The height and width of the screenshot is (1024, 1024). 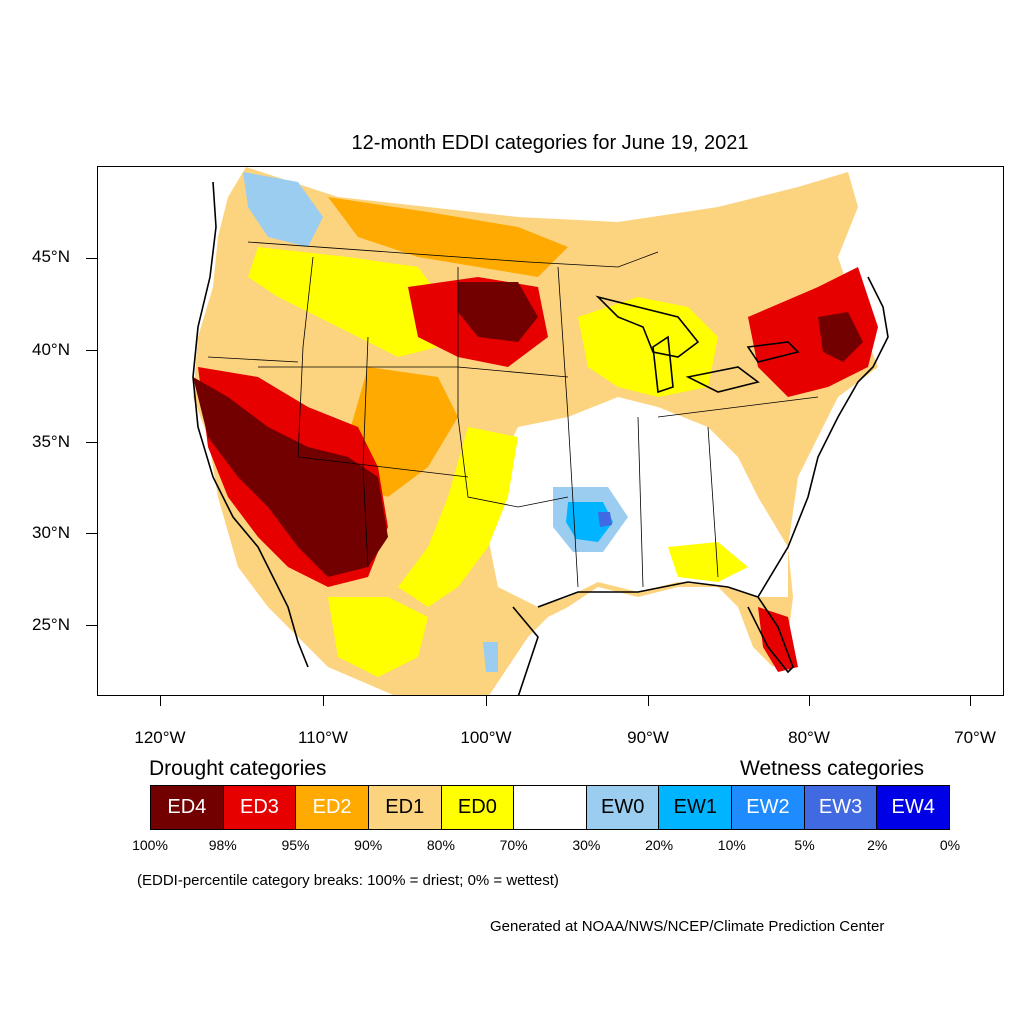 I want to click on ew3-region-arkansas, so click(x=605, y=519).